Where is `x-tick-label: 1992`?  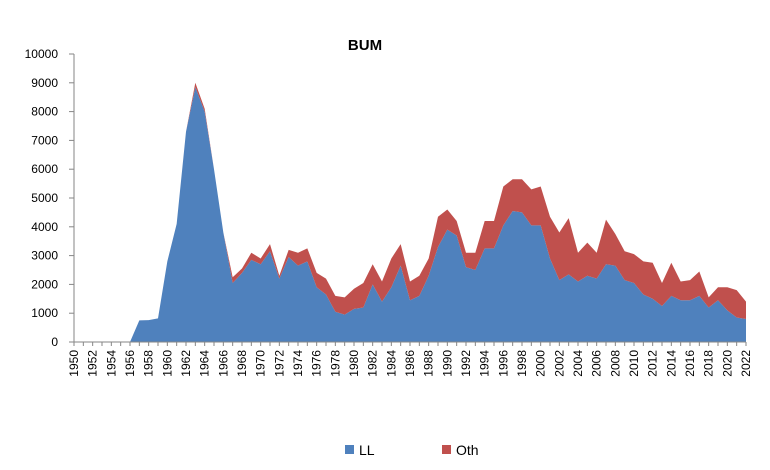
x-tick-label: 1992 is located at coordinates (466, 363).